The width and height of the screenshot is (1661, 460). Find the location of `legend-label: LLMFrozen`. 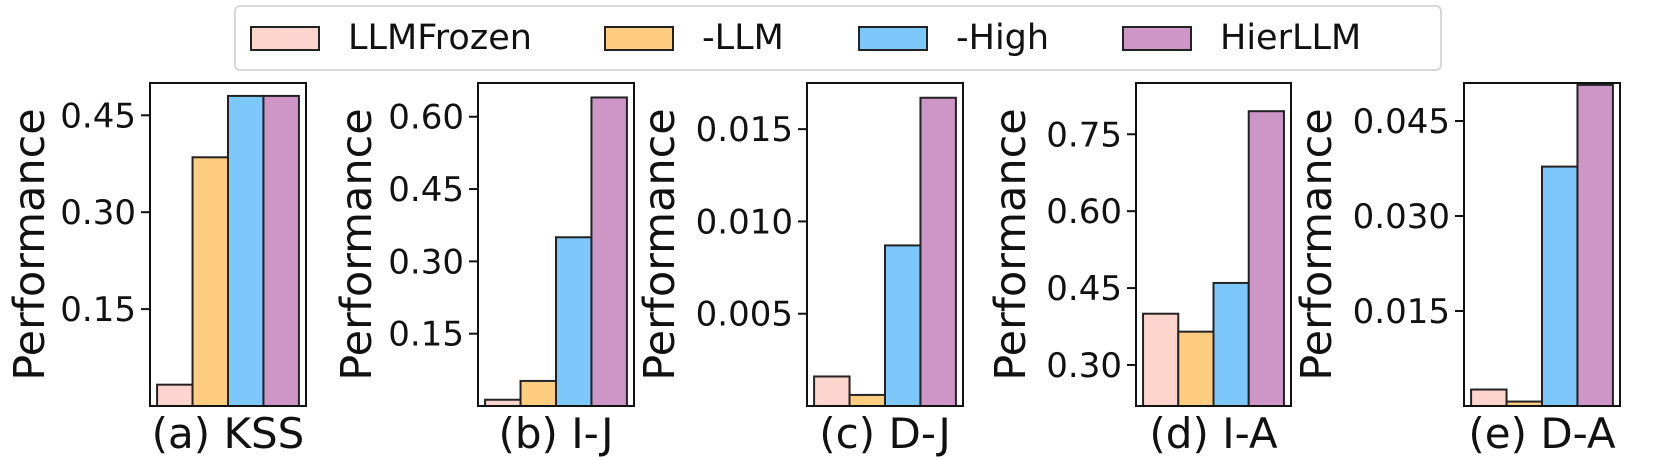

legend-label: LLMFrozen is located at coordinates (440, 38).